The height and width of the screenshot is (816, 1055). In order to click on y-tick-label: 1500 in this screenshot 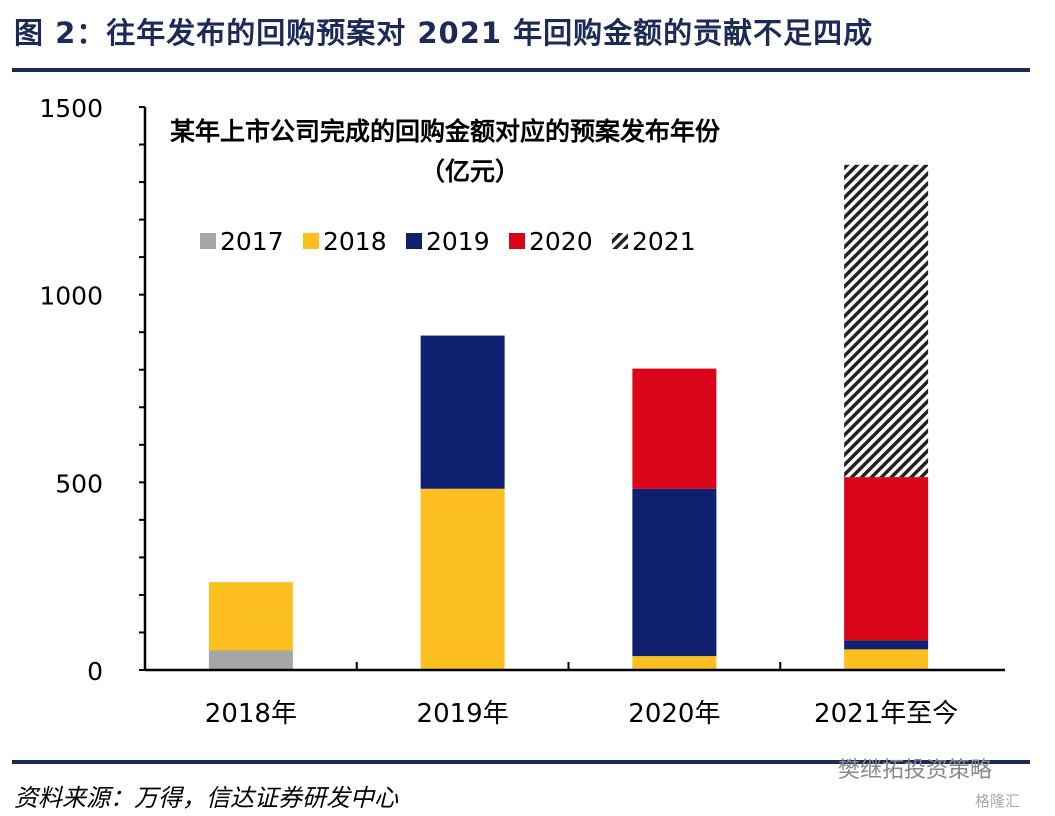, I will do `click(71, 108)`.